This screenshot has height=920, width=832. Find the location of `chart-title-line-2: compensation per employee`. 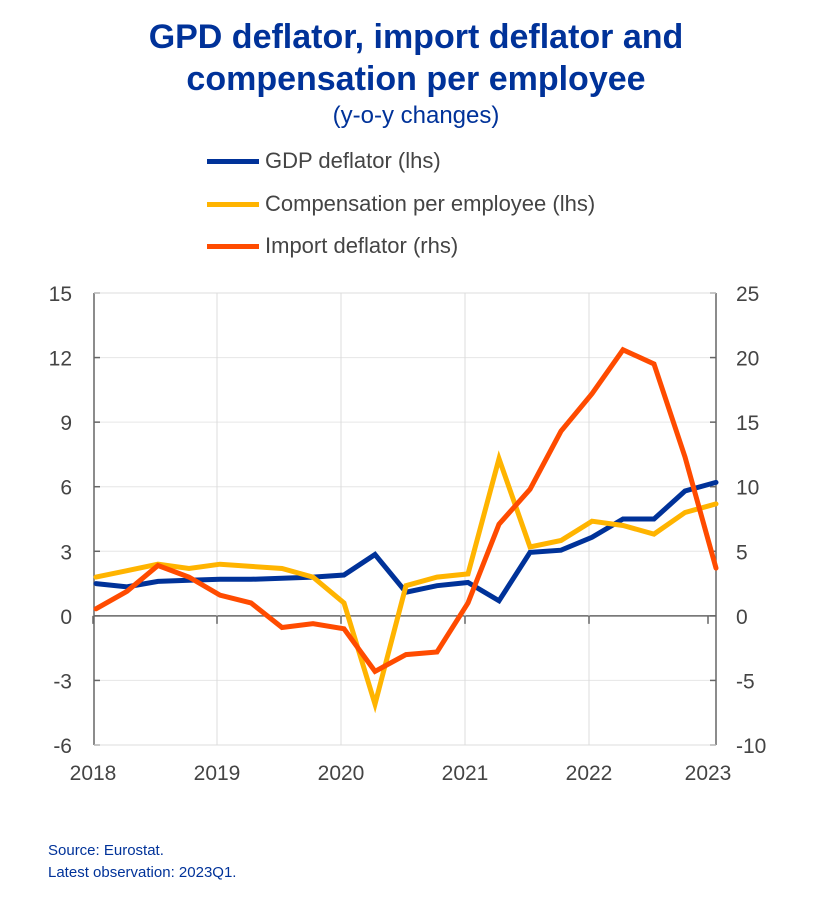

chart-title-line-2: compensation per employee is located at coordinates (416, 79).